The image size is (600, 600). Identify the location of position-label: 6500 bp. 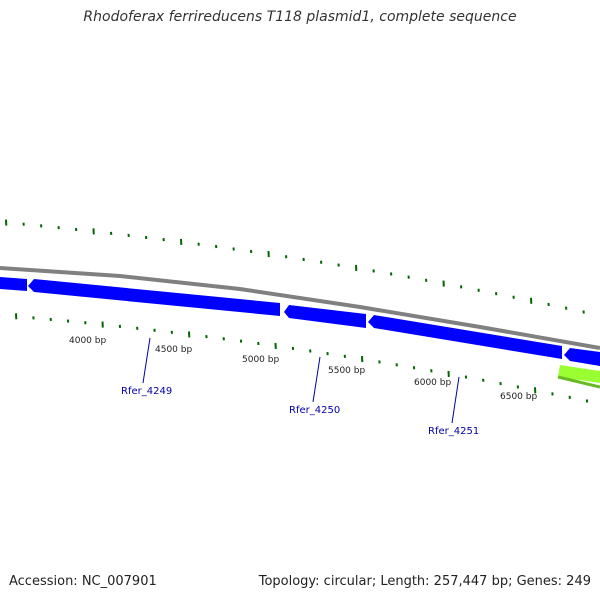
(518, 397).